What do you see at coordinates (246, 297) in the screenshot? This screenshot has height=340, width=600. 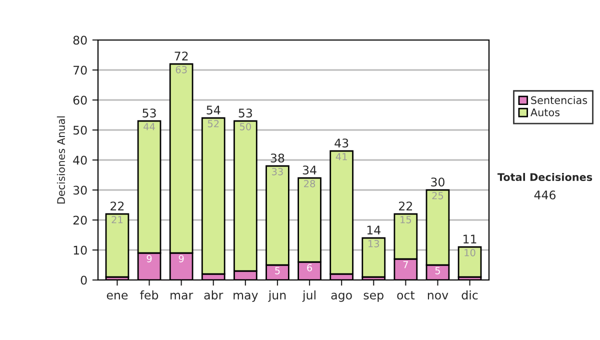 I see `x-tick-label: may` at bounding box center [246, 297].